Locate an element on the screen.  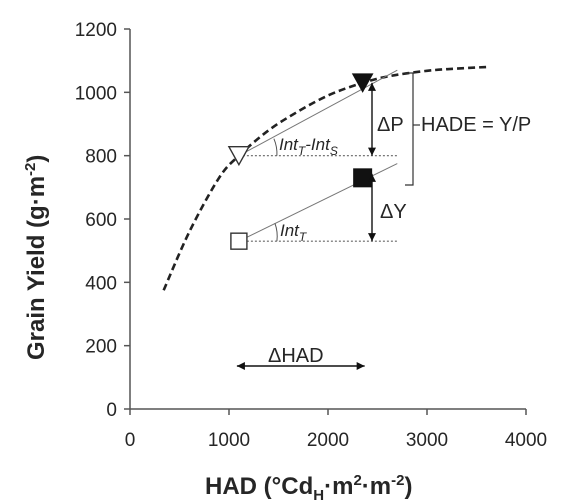
int-t-sub: T is located at coordinates (303, 237).